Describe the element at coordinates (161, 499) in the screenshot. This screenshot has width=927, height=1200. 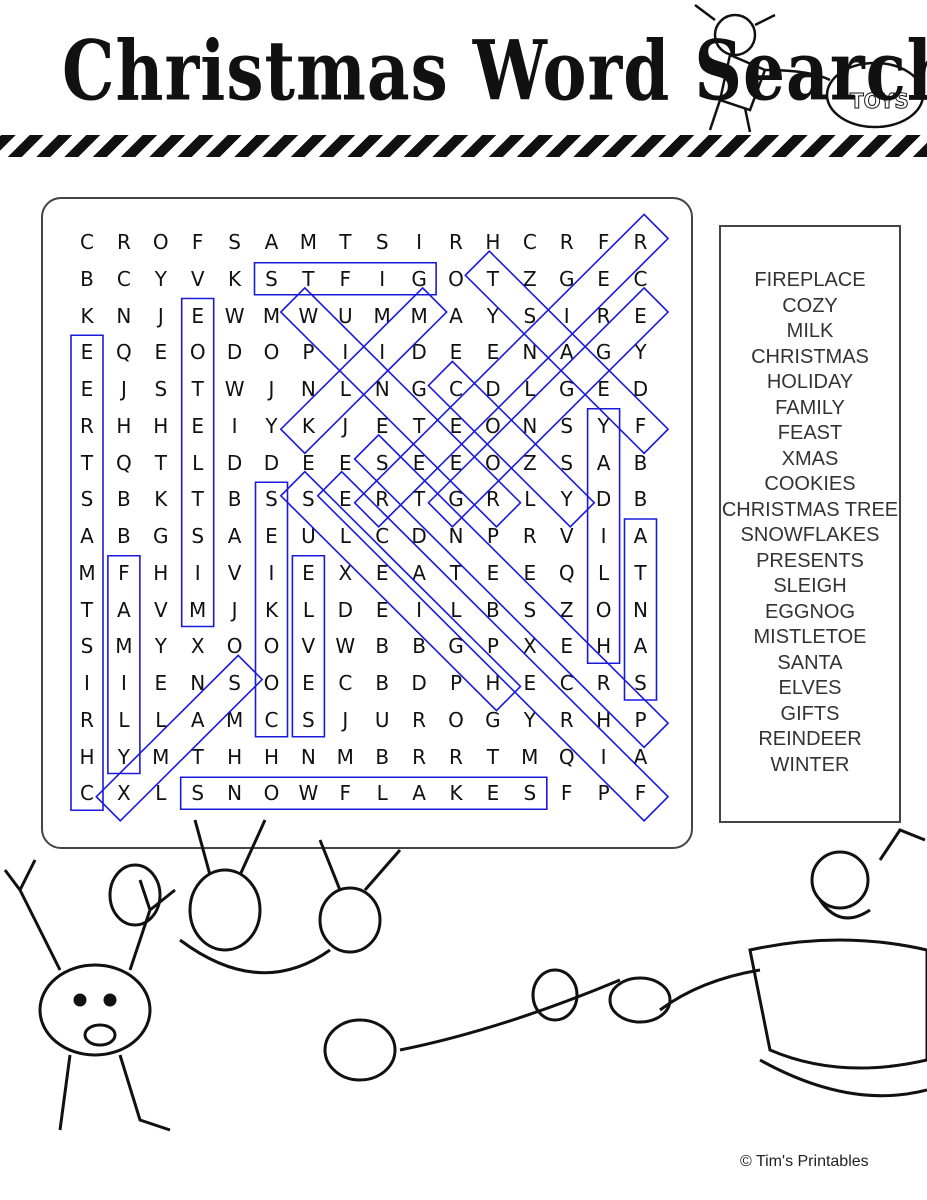
I see `grid-letter: K` at that location.